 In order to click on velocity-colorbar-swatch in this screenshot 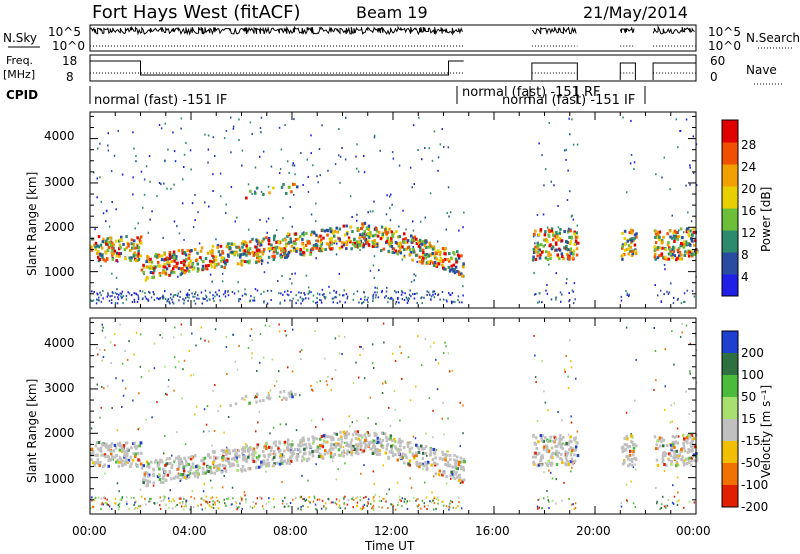, I will do `click(730, 430)`.